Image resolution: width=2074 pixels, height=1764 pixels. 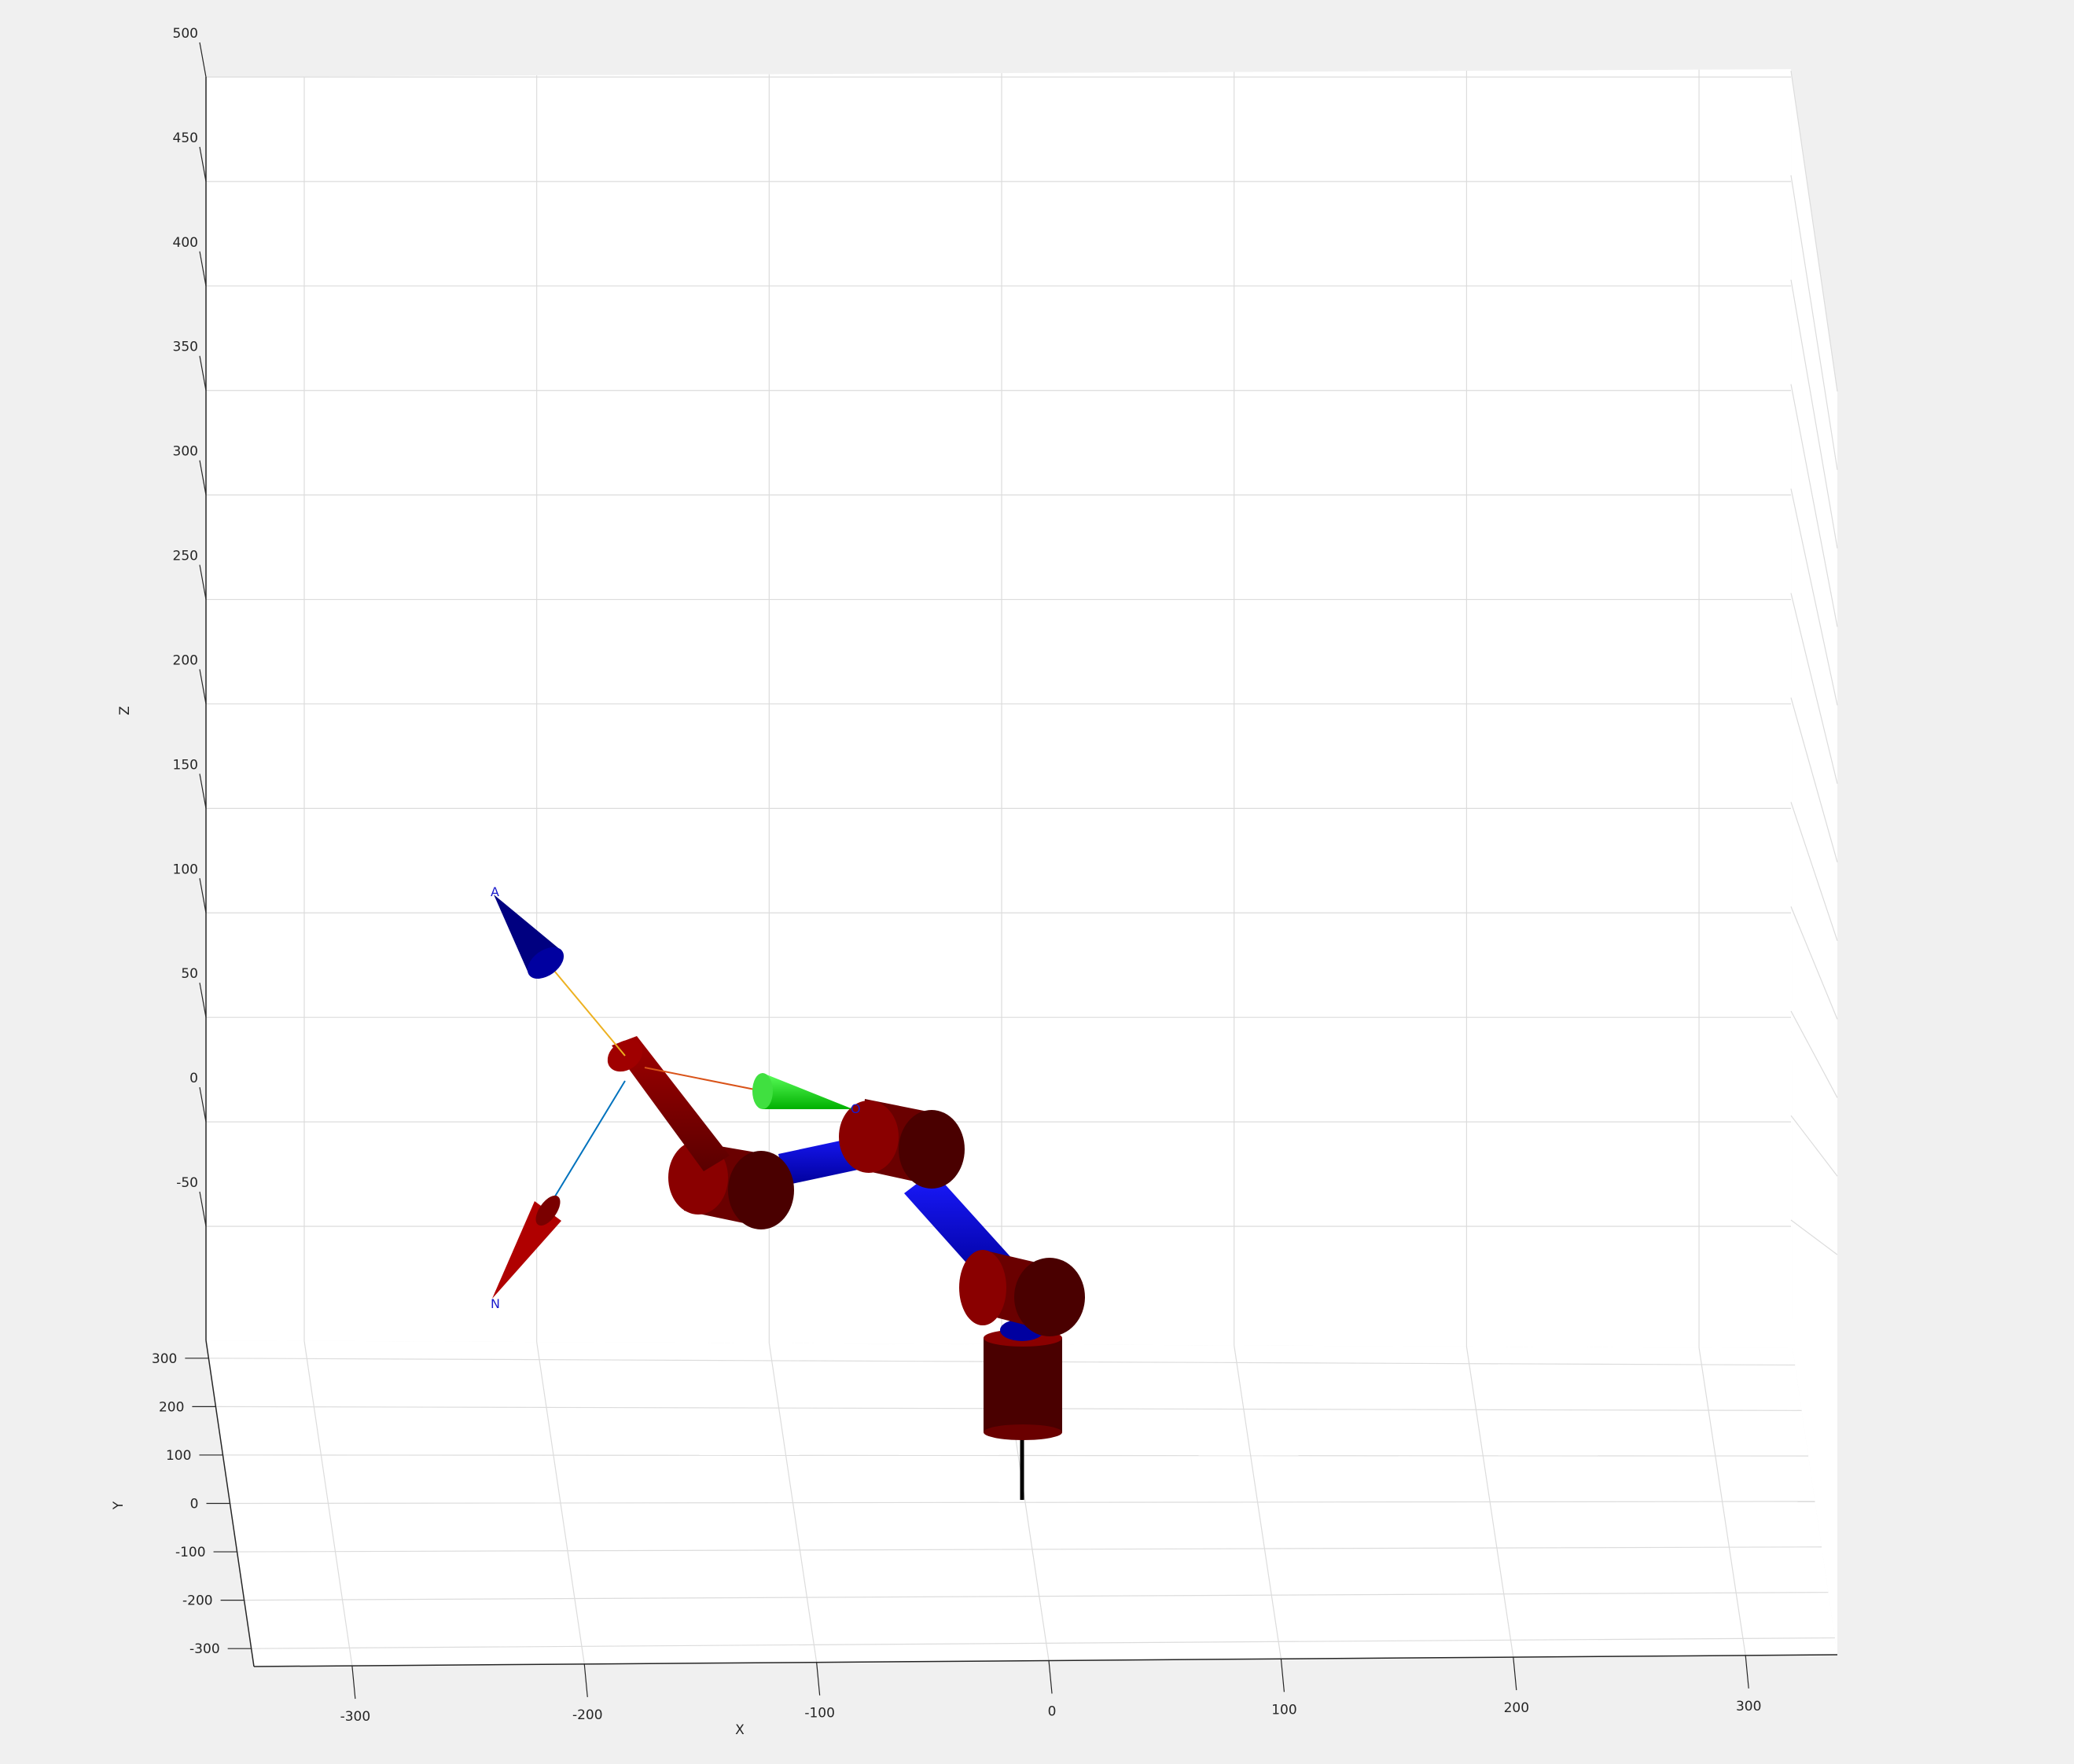 What do you see at coordinates (1748, 1706) in the screenshot?
I see `x-tick-label: 300` at bounding box center [1748, 1706].